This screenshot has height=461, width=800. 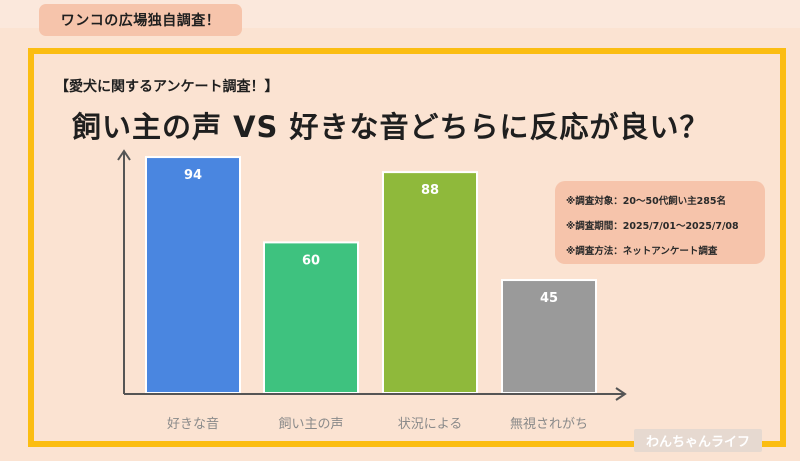 What do you see at coordinates (140, 20) in the screenshot?
I see `survey-badge: ワンコの広場独自調査！` at bounding box center [140, 20].